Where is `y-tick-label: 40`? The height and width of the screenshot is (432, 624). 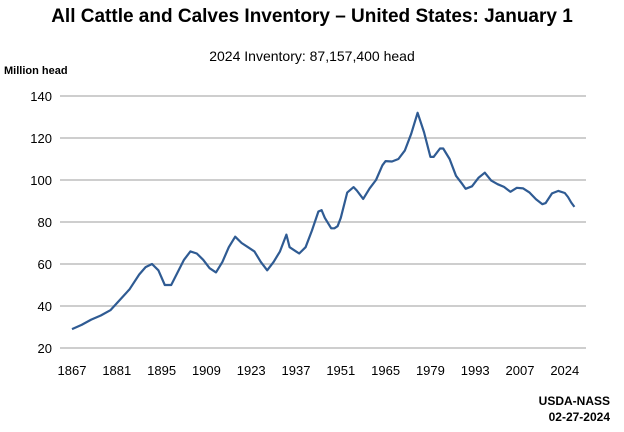
y-tick-label: 40 is located at coordinates (45, 306).